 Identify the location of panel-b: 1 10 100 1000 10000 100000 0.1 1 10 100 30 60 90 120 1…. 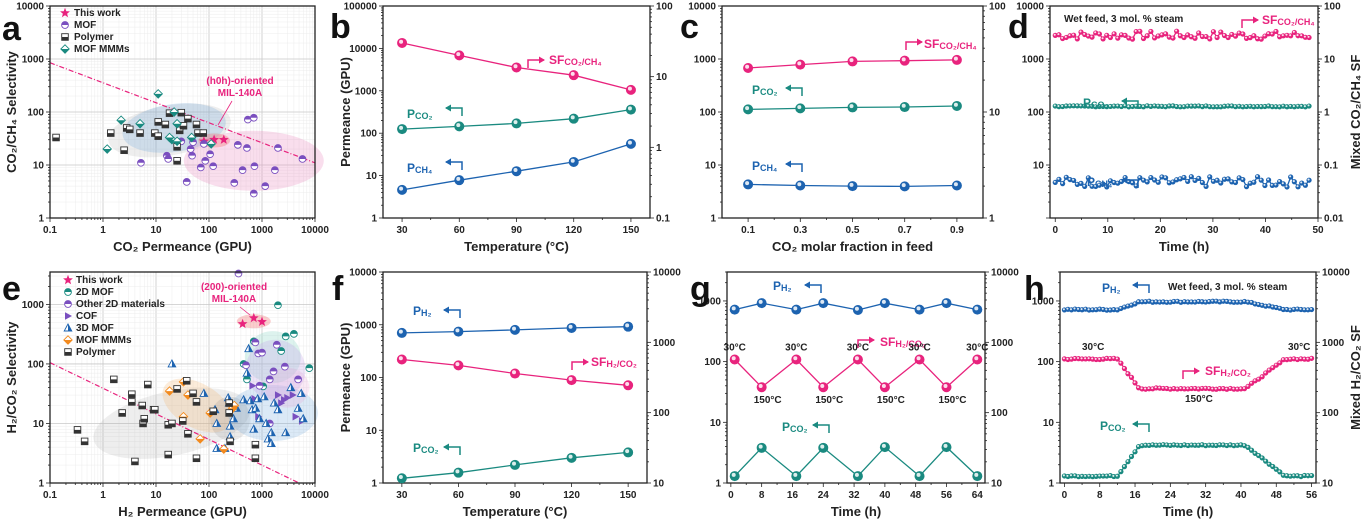
(501, 128).